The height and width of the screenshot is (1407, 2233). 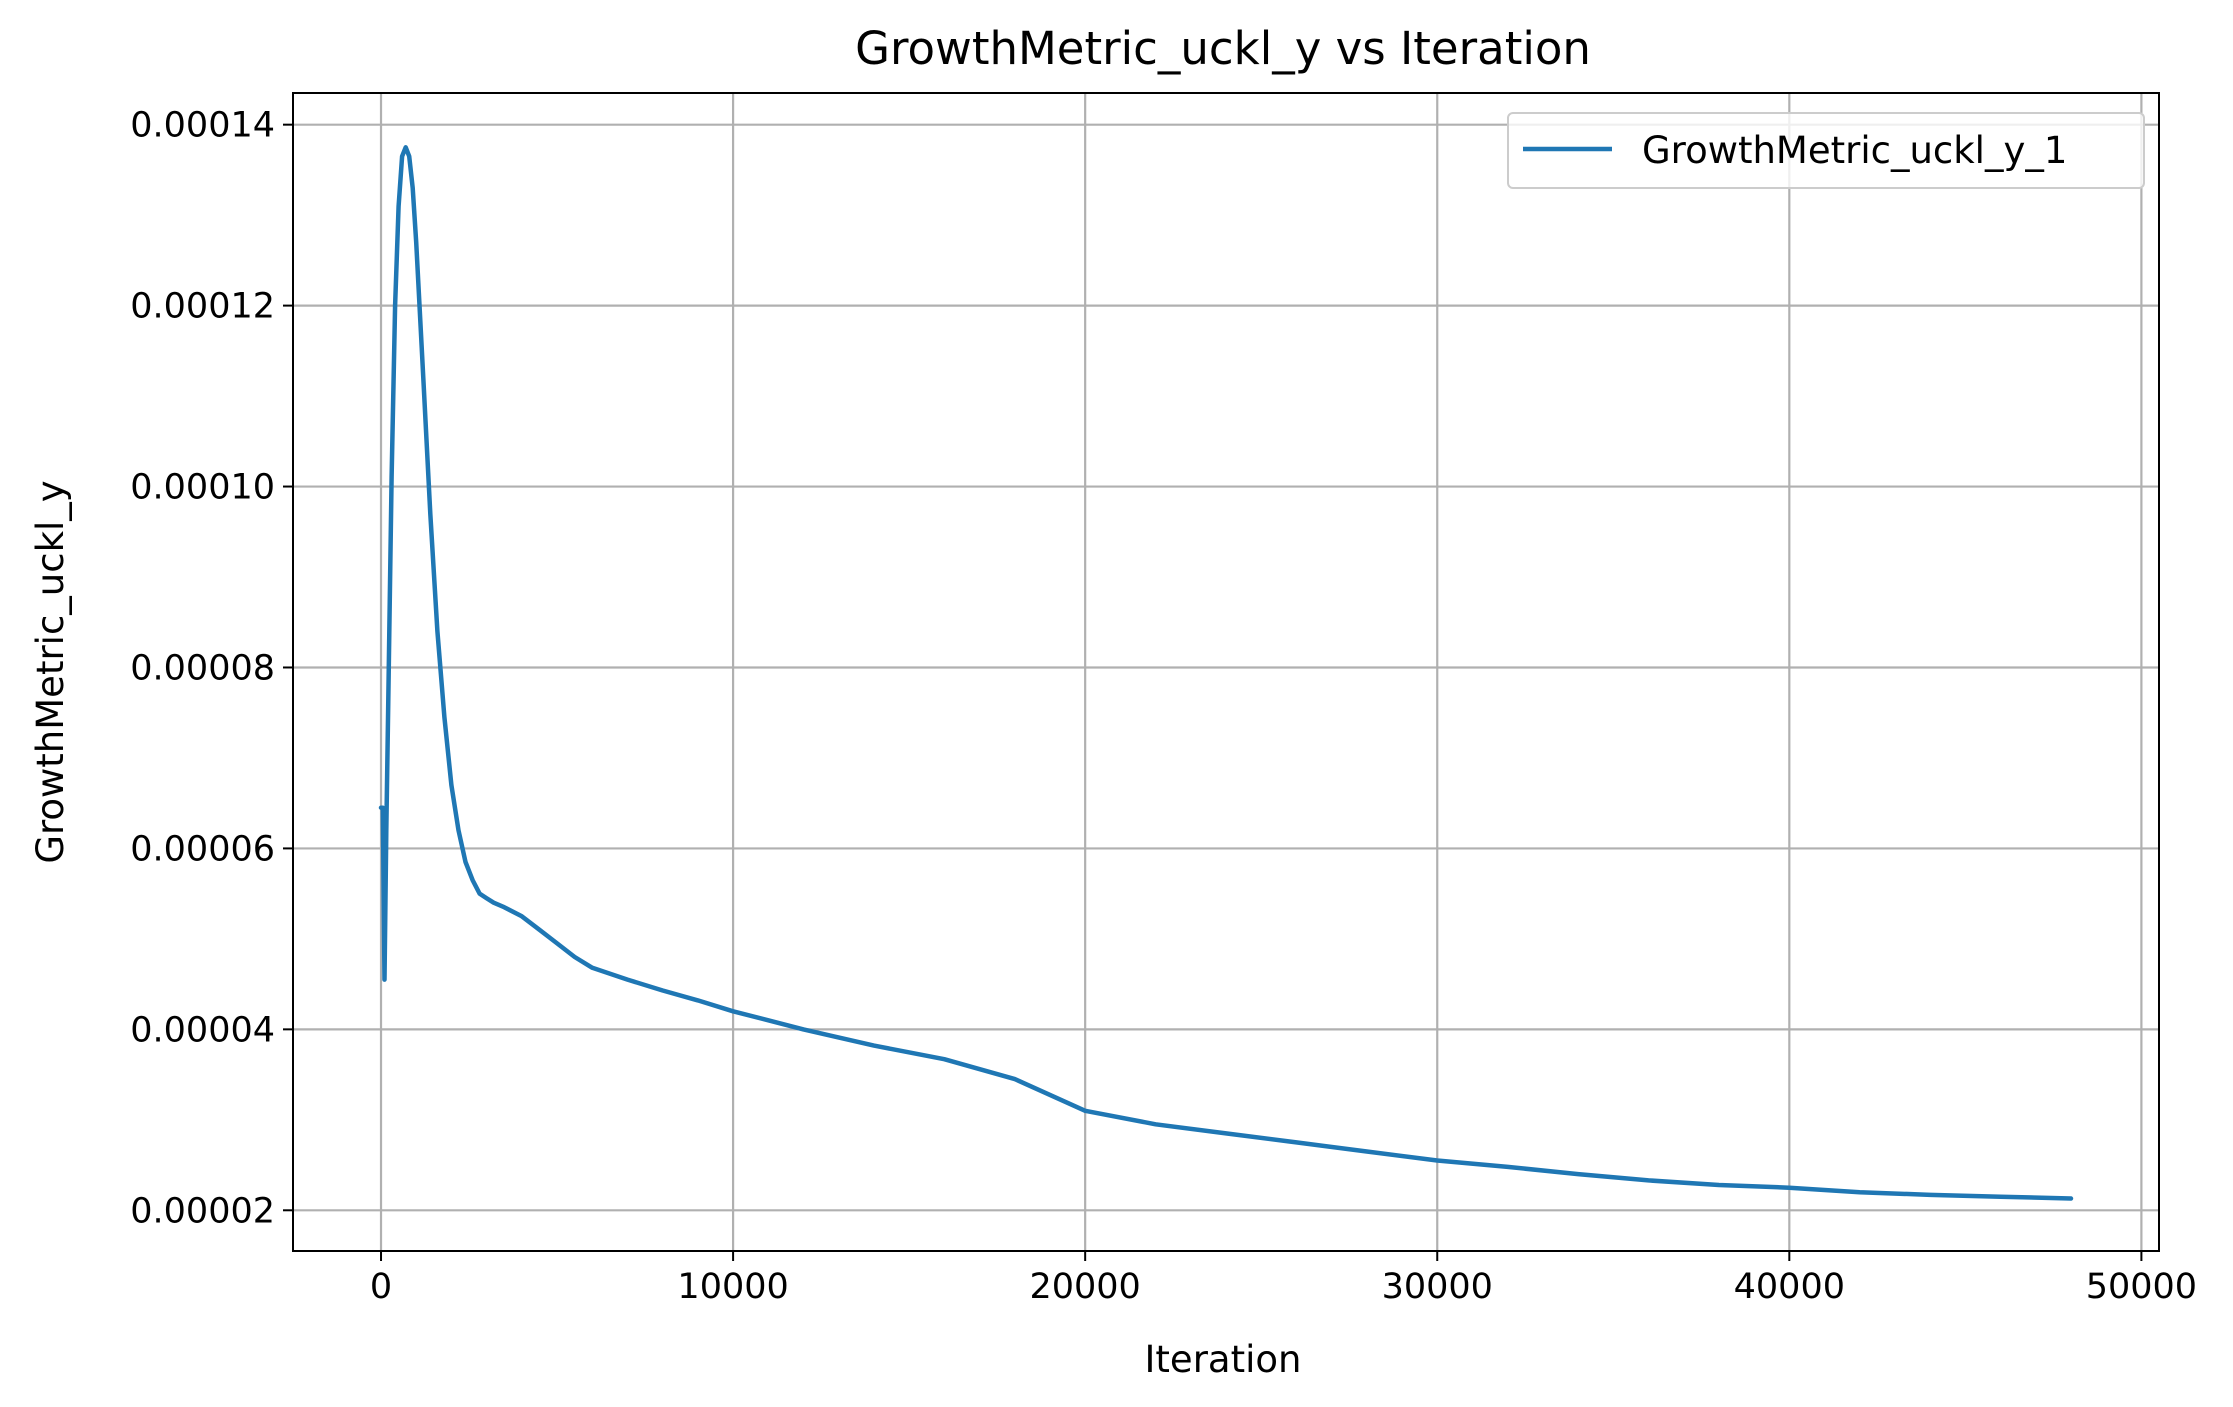 What do you see at coordinates (202, 488) in the screenshot?
I see `y-tick-label: 0.00010` at bounding box center [202, 488].